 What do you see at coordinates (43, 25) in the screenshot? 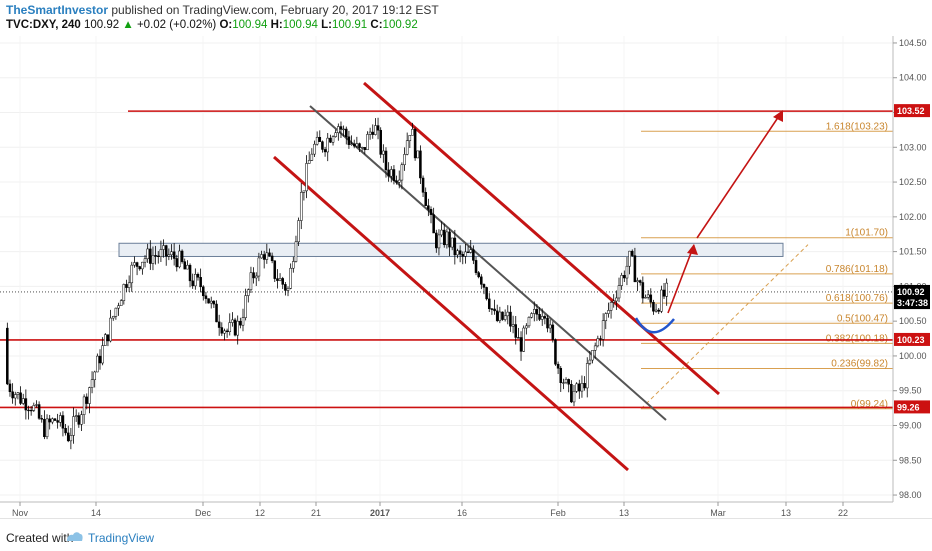
I see `symbol-label: TVC:DXY, 240` at bounding box center [43, 25].